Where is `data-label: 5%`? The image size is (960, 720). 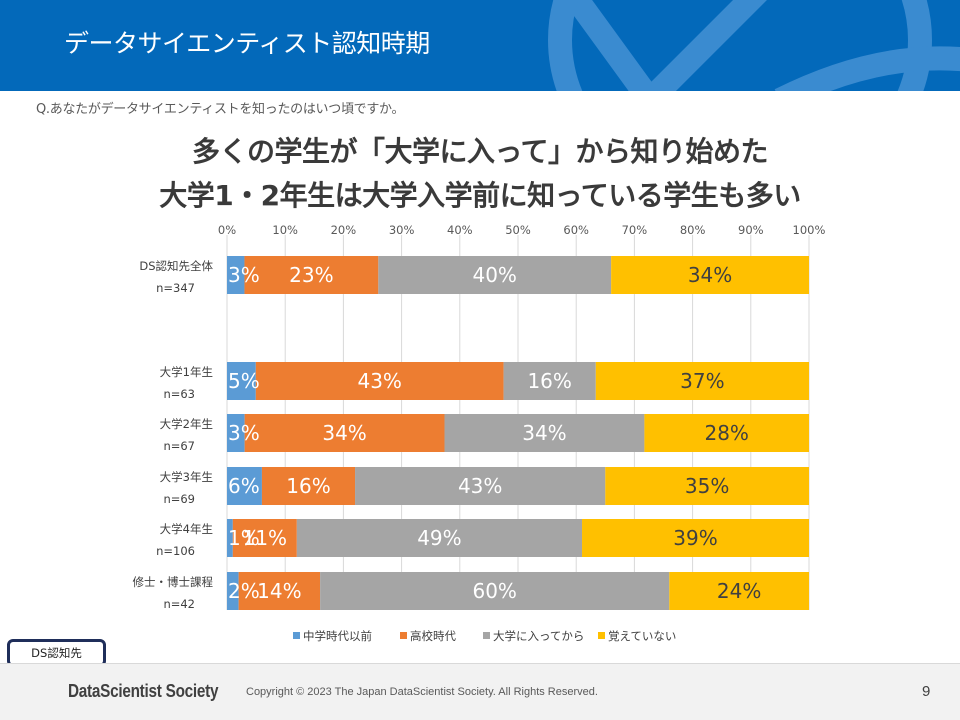
data-label: 5% is located at coordinates (244, 381).